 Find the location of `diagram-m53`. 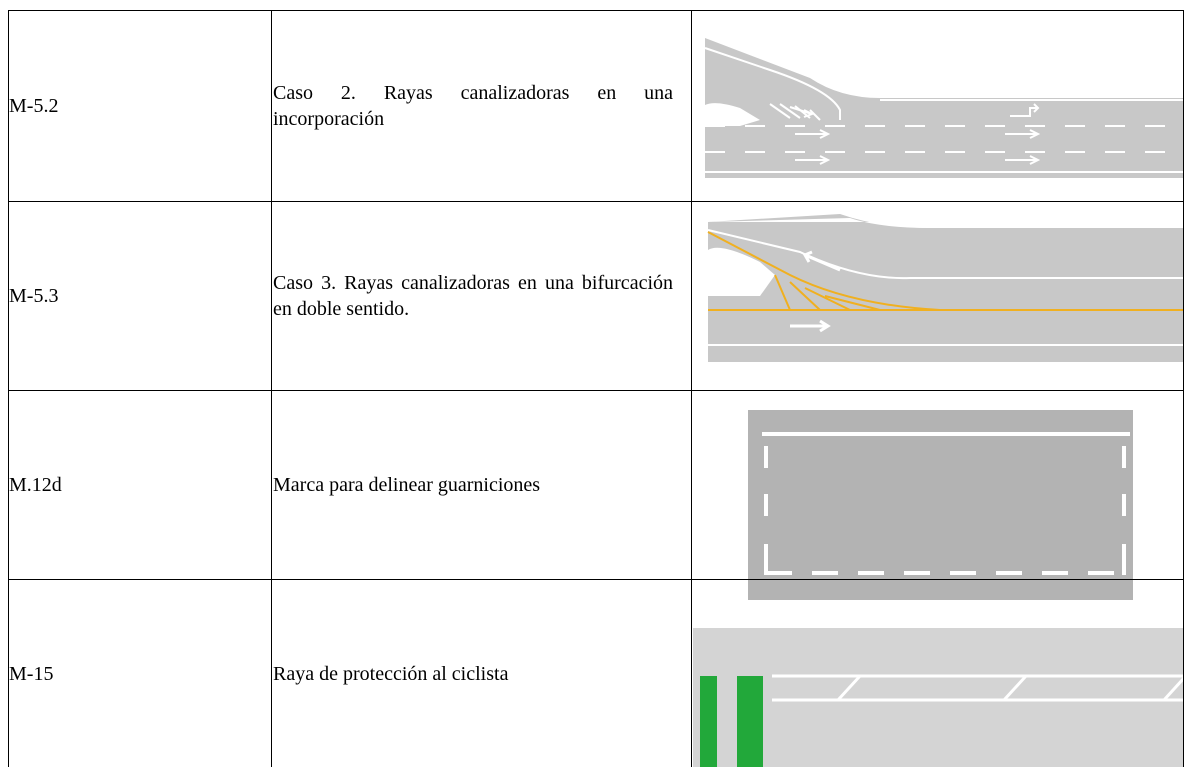

diagram-m53 is located at coordinates (945, 288).